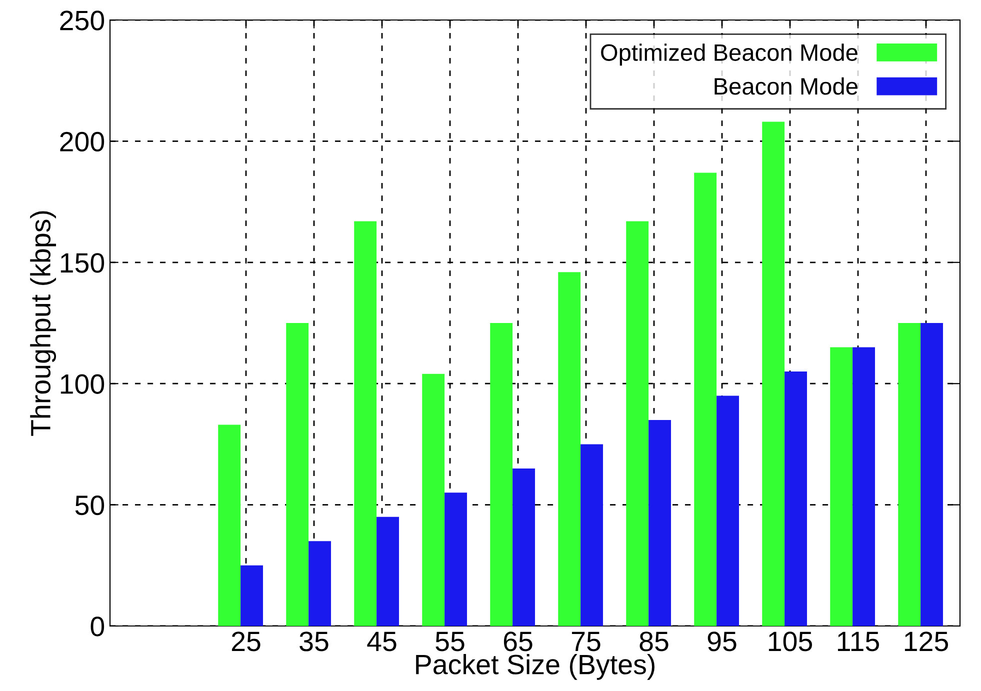  Describe the element at coordinates (729, 55) in the screenshot. I see `legend-label: Optimized Beacon Mode` at that location.